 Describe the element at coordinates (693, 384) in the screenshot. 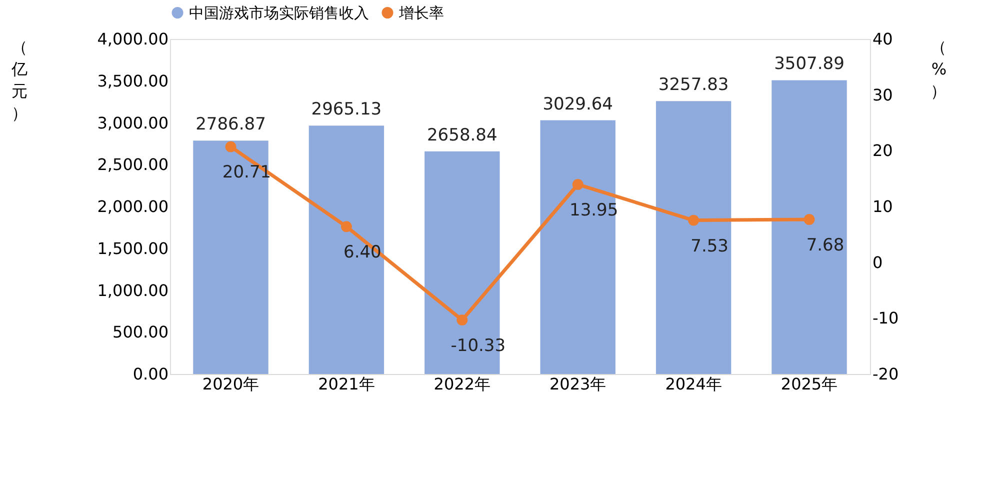

I see `x-tick-label: 2024年` at that location.